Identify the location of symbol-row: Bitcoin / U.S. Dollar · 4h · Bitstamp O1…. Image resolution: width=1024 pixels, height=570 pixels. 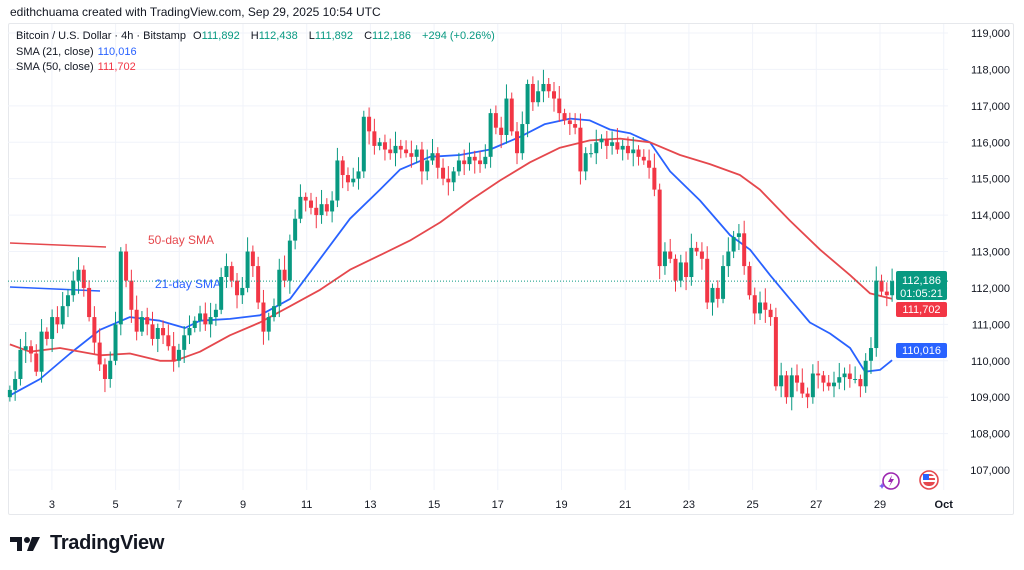
(257, 37).